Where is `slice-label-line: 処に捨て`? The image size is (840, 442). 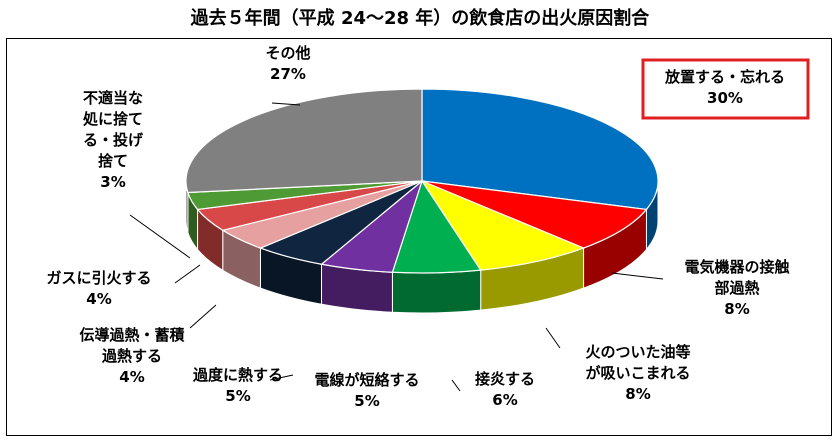 slice-label-line: 処に捨て is located at coordinates (112, 119).